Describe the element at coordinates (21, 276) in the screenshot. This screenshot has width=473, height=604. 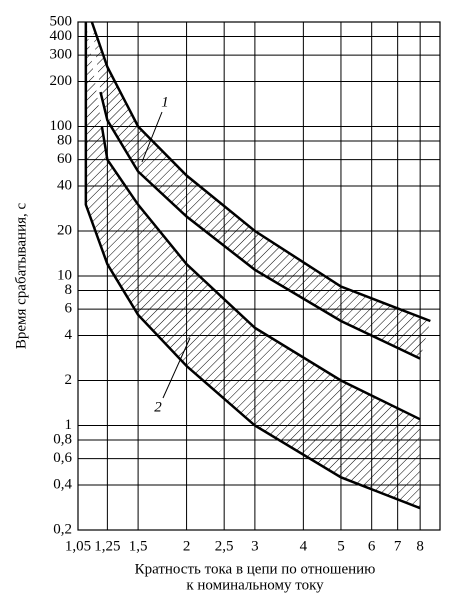
I see `y-axis-title: Время срабатывания, с` at that location.